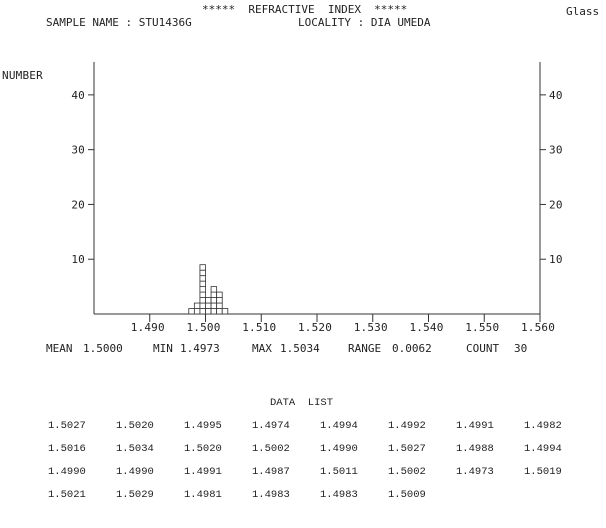 Image resolution: width=606 pixels, height=528 pixels. What do you see at coordinates (200, 348) in the screenshot?
I see `min-value: 1.4973` at bounding box center [200, 348].